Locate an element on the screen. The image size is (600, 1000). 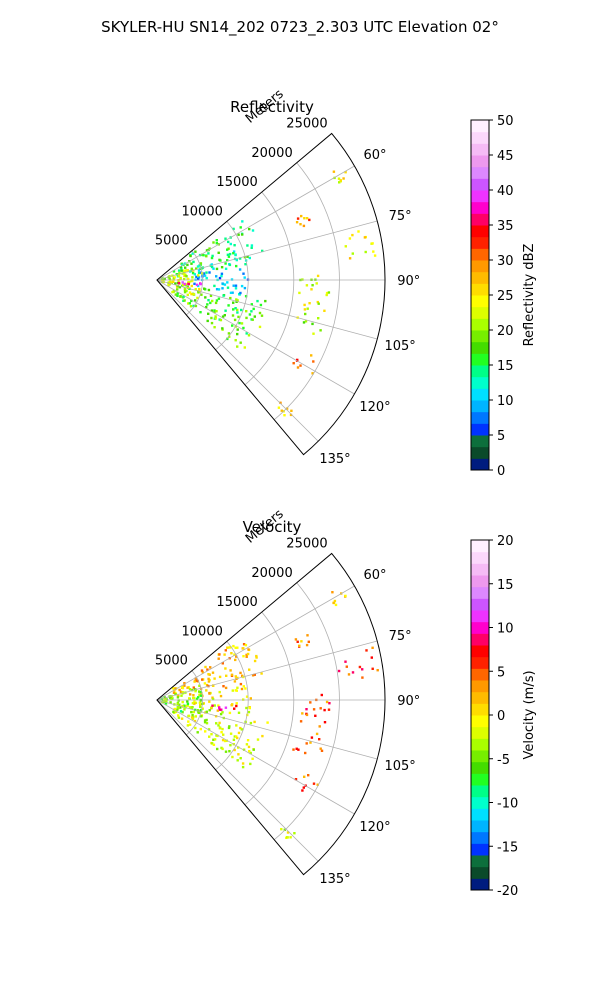
panel-title: Reflectivity is located at coordinates (272, 107).